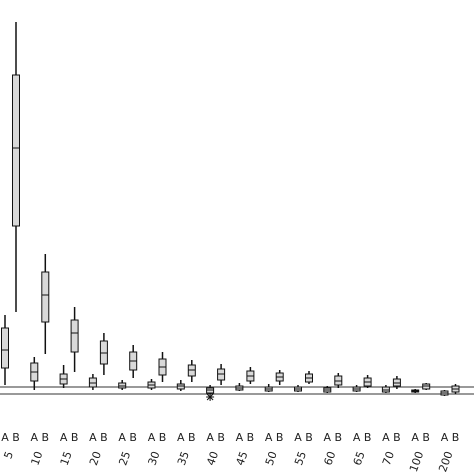 This screenshot has height=474, width=474. Describe the element at coordinates (210, 397) in the screenshot. I see `outlier` at that location.